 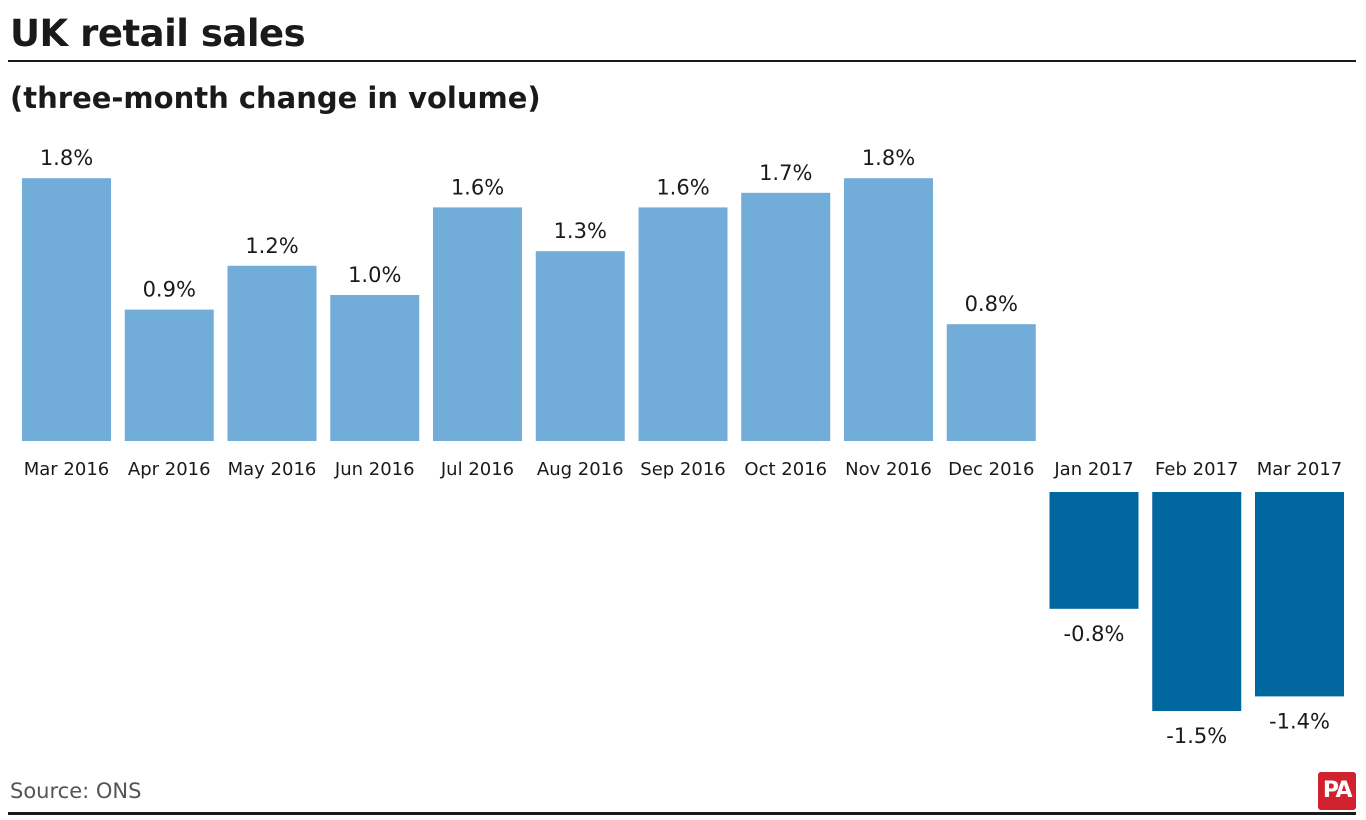 I want to click on value-label: 0.8%, so click(x=991, y=304).